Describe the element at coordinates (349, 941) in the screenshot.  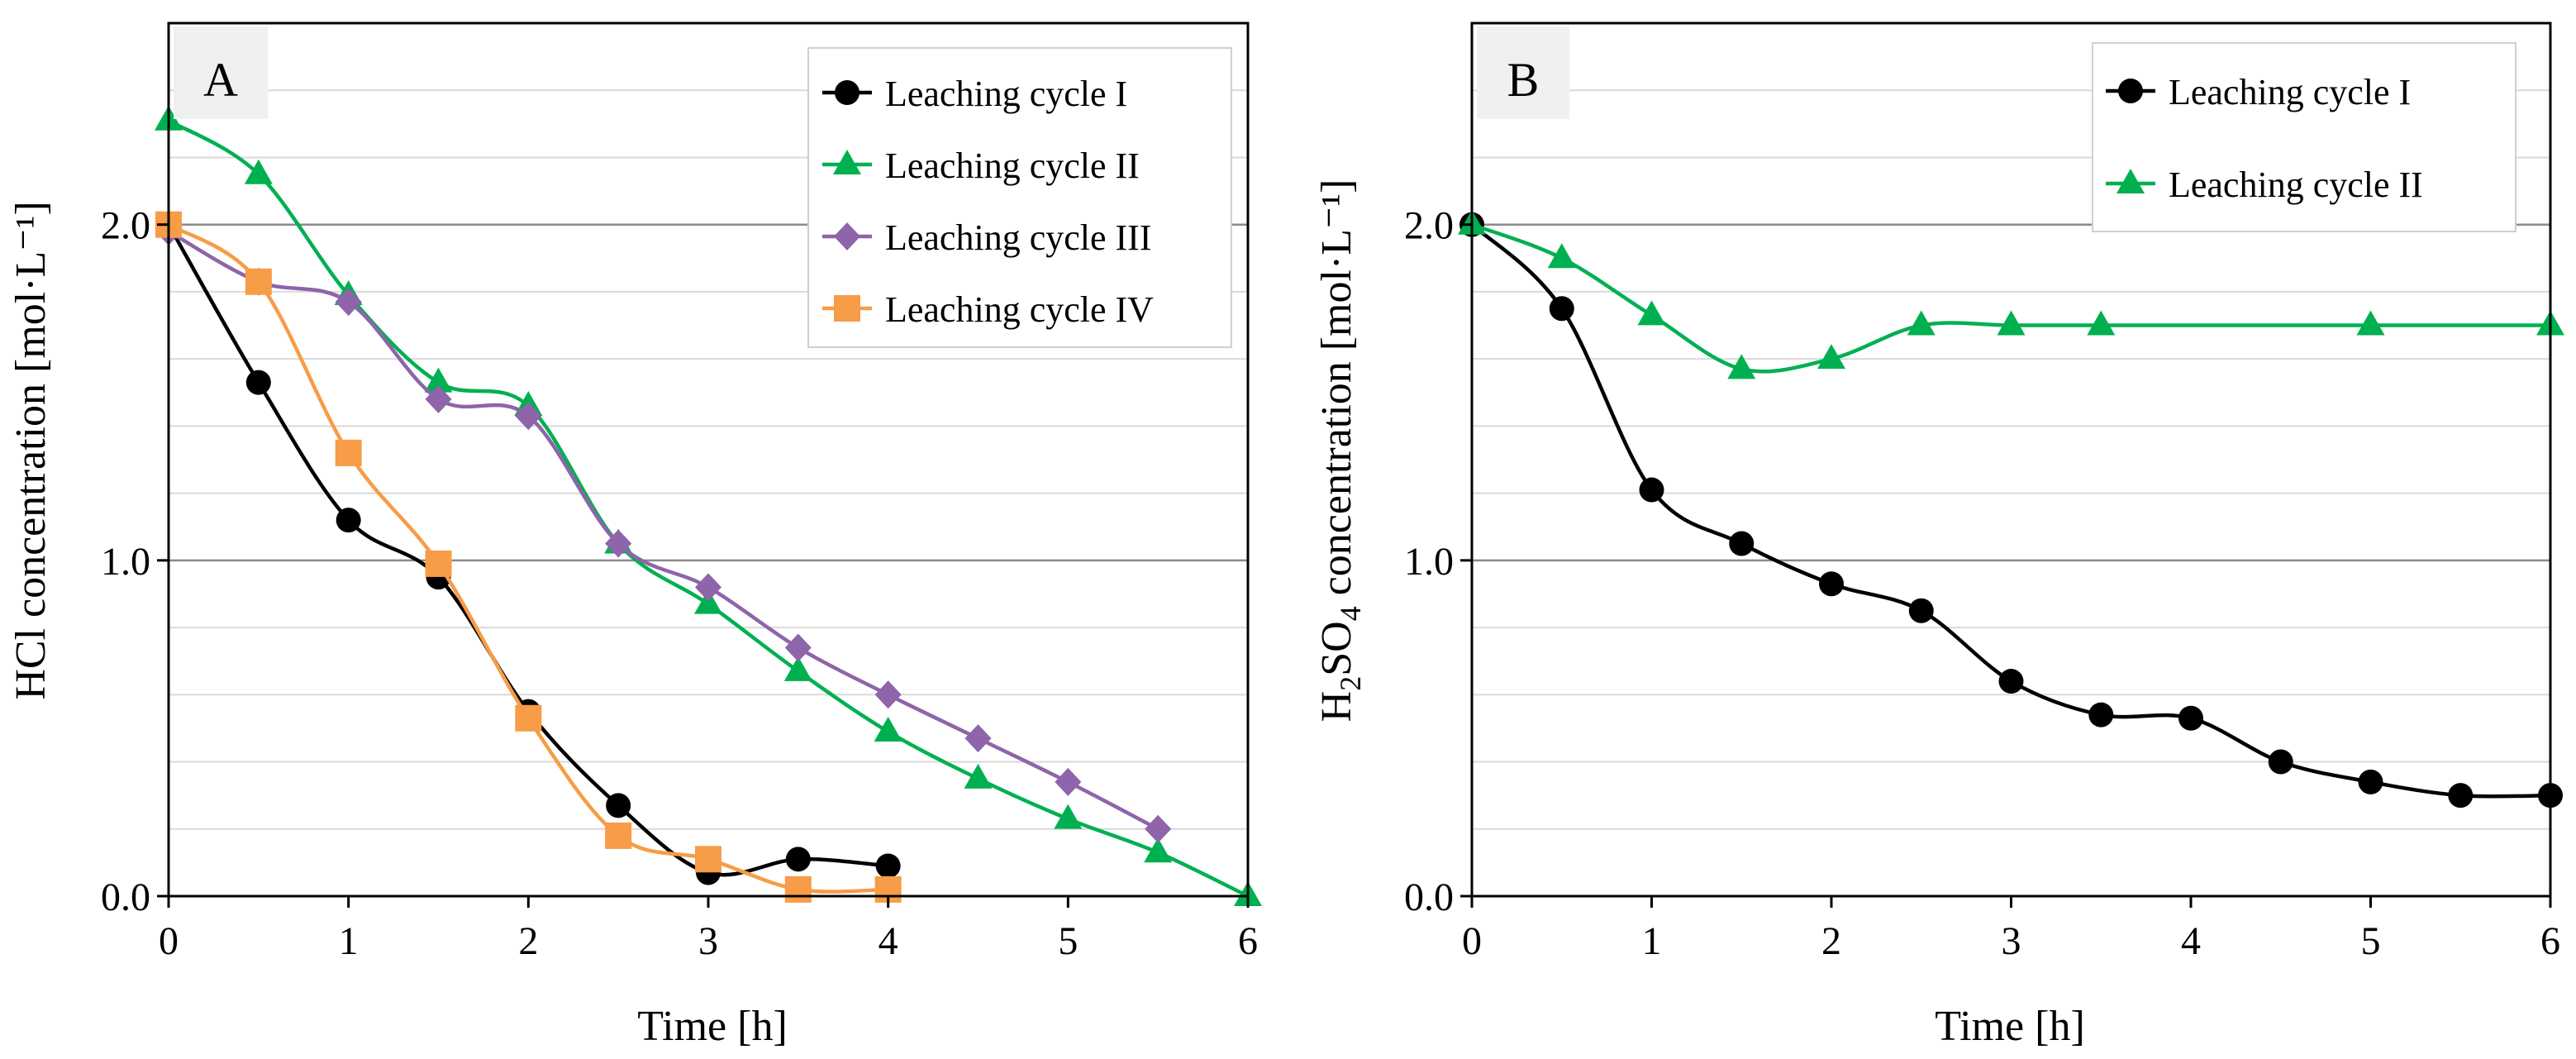
I see `x-tick-label: 1` at that location.